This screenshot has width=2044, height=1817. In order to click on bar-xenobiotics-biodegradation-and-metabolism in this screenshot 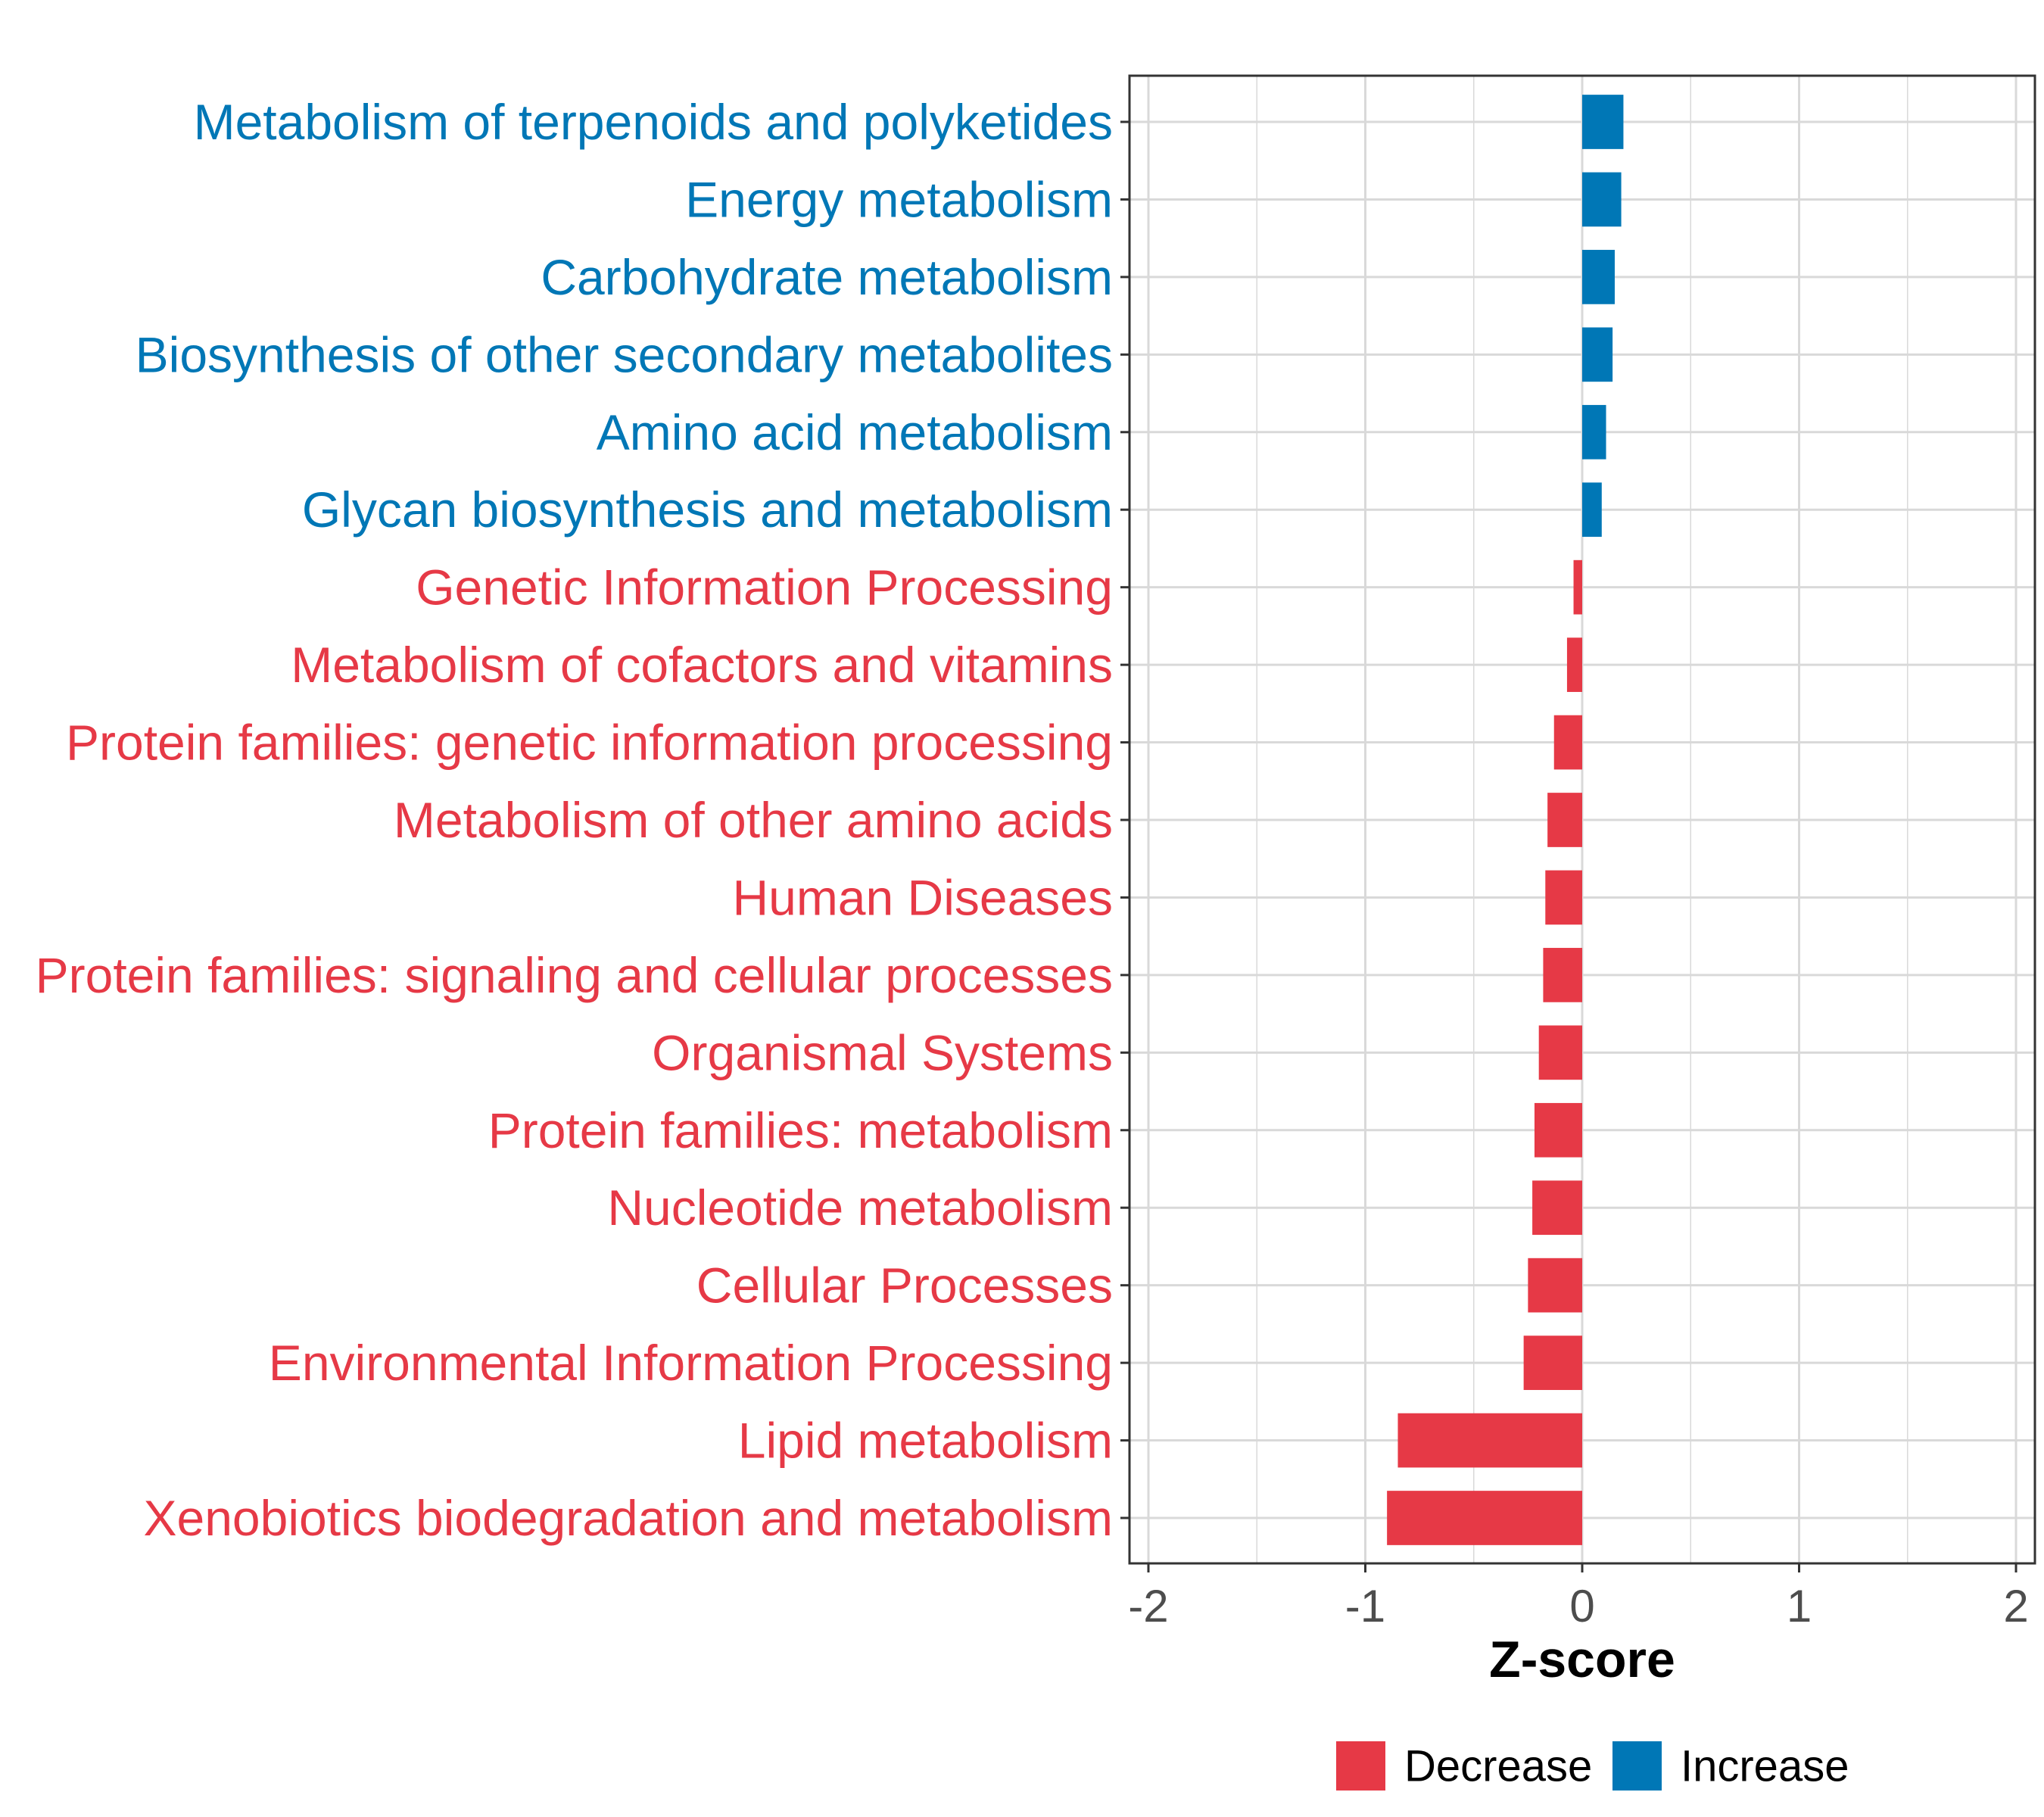, I will do `click(1484, 1518)`.